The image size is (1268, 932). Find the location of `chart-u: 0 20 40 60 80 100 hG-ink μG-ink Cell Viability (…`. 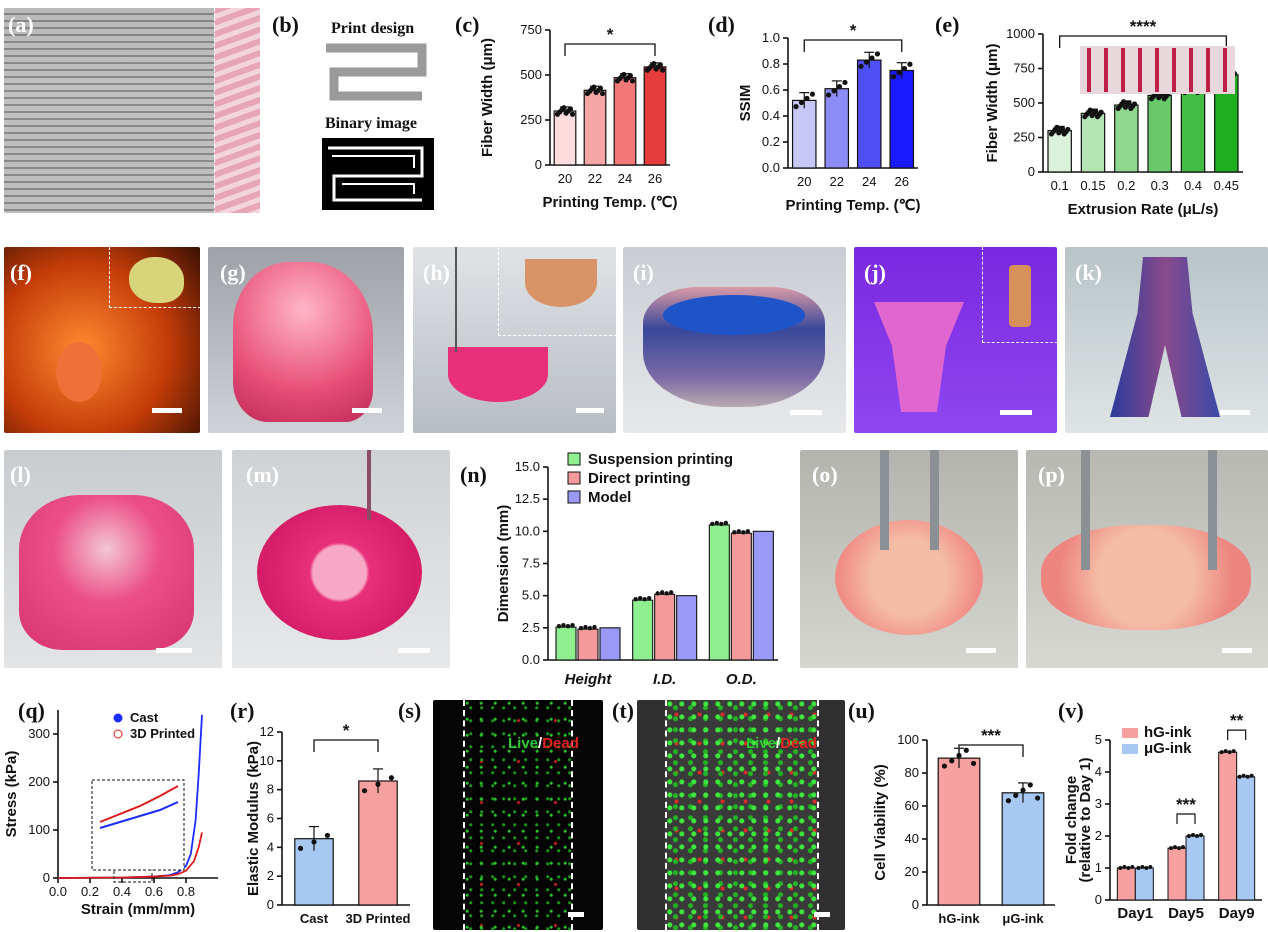

chart-u: 0 20 40 60 80 100 hG-ink μG-ink Cell Viability (… is located at coordinates (963, 826).